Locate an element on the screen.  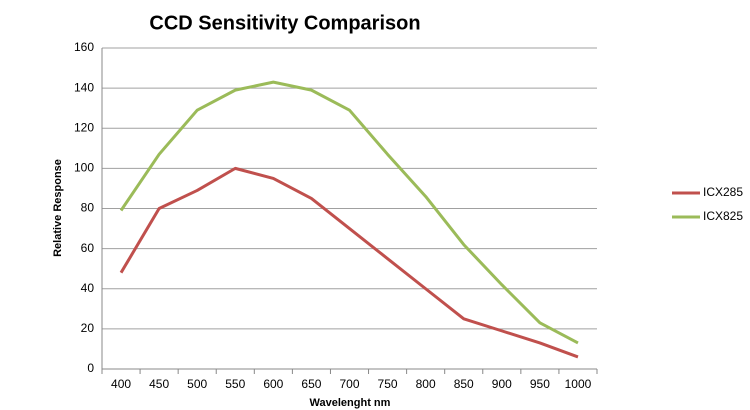
y-tick-label: 40 is located at coordinates (88, 288).